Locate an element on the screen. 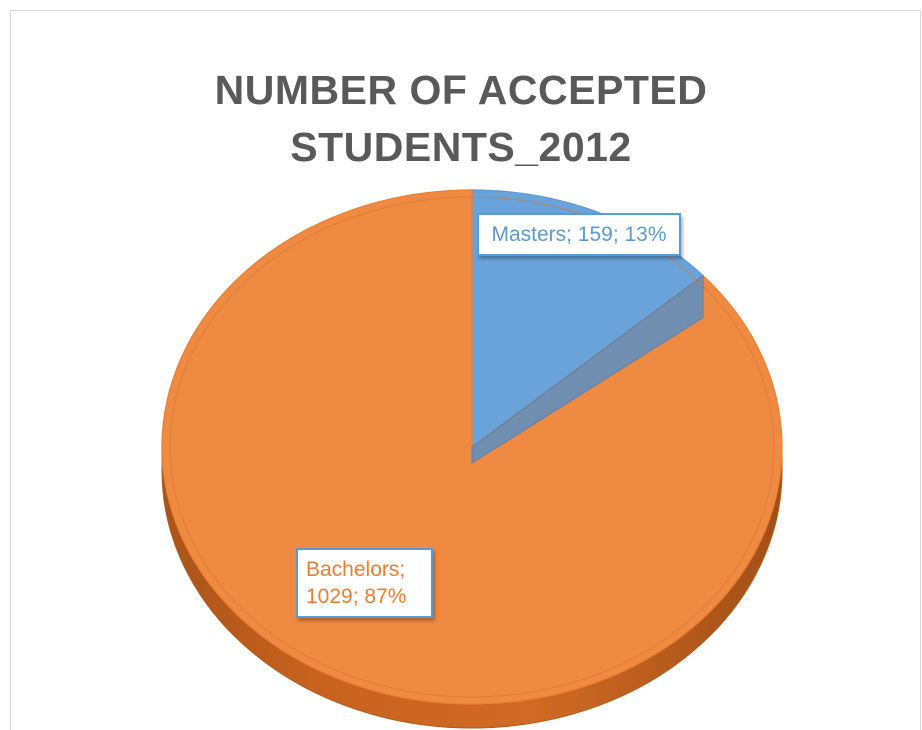  chart-title-line-2: STUDENTS_2012 is located at coordinates (461, 147).